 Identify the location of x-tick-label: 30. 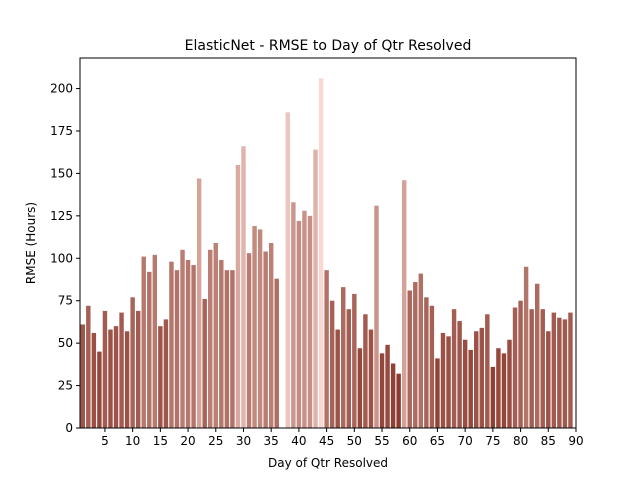
(243, 441).